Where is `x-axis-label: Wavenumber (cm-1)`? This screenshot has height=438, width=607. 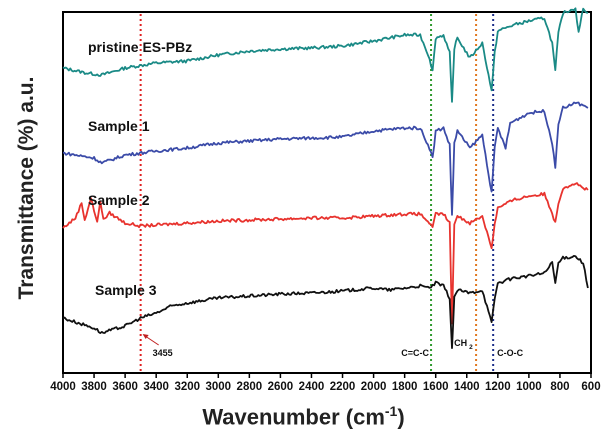 x-axis-label: Wavenumber (cm-1) is located at coordinates (303, 416).